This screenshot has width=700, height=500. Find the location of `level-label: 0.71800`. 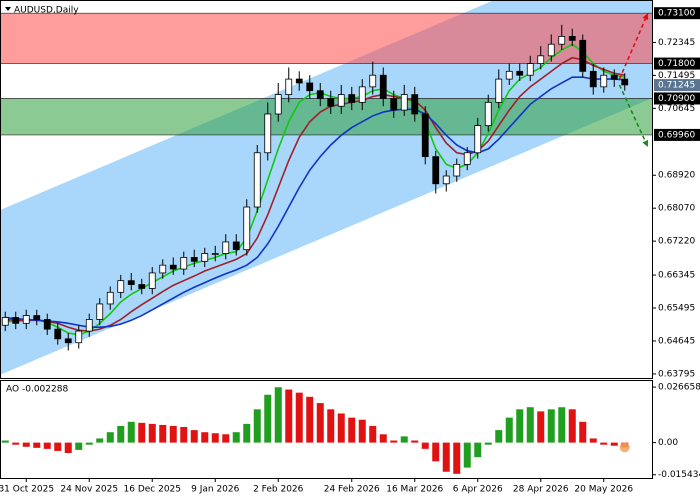

level-label: 0.71800 is located at coordinates (676, 64).